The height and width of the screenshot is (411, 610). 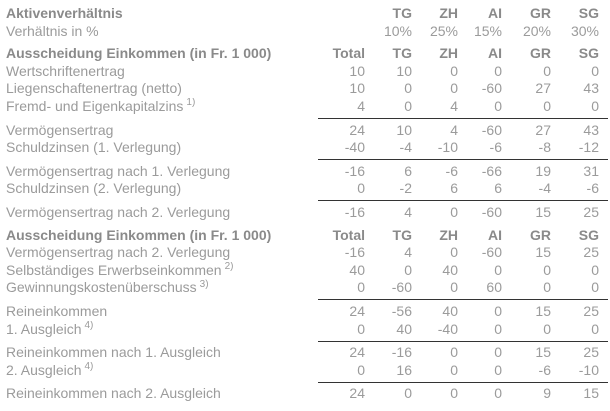 What do you see at coordinates (191, 103) in the screenshot?
I see `footnote-marker: 1)` at bounding box center [191, 103].